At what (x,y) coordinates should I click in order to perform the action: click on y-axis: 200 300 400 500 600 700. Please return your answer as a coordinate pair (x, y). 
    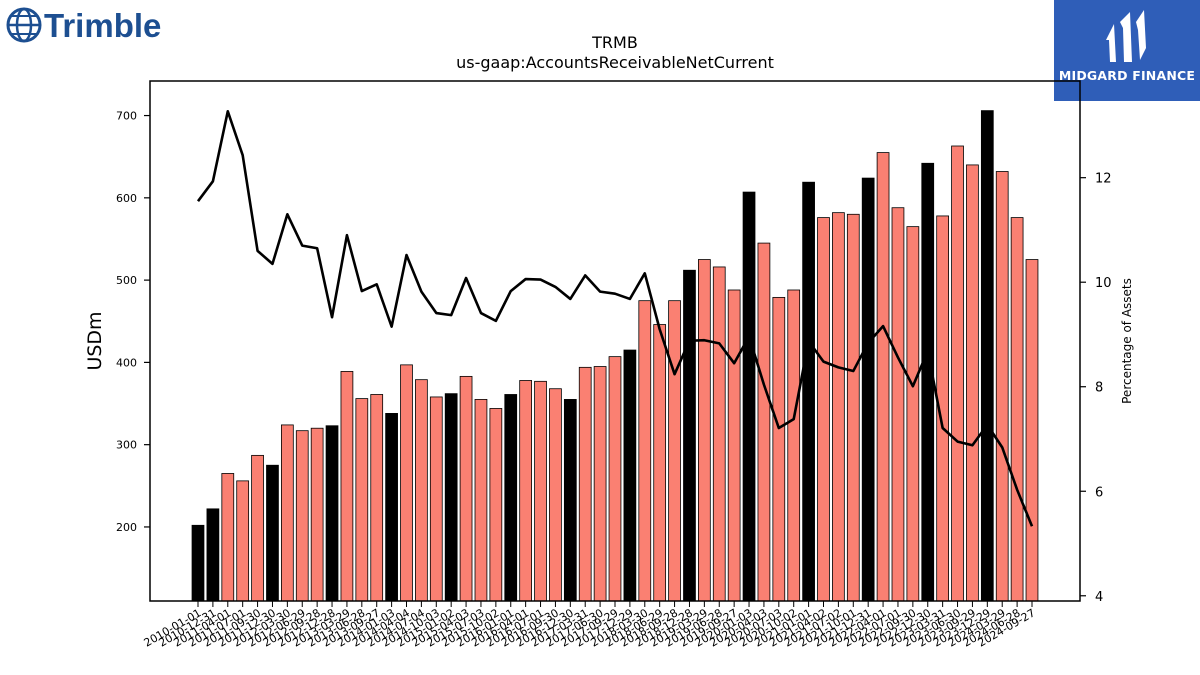
    Looking at the image, I should click on (133, 322).